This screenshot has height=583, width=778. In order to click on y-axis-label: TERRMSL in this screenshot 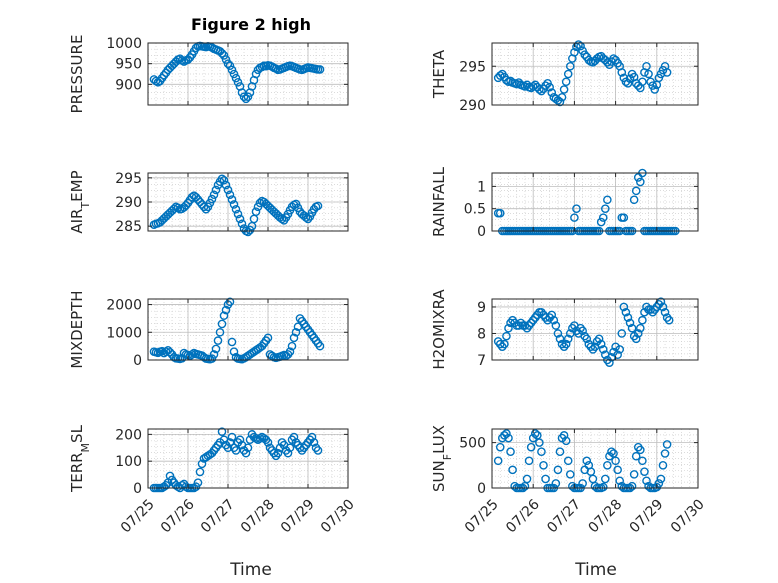, I will do `click(80, 458)`.